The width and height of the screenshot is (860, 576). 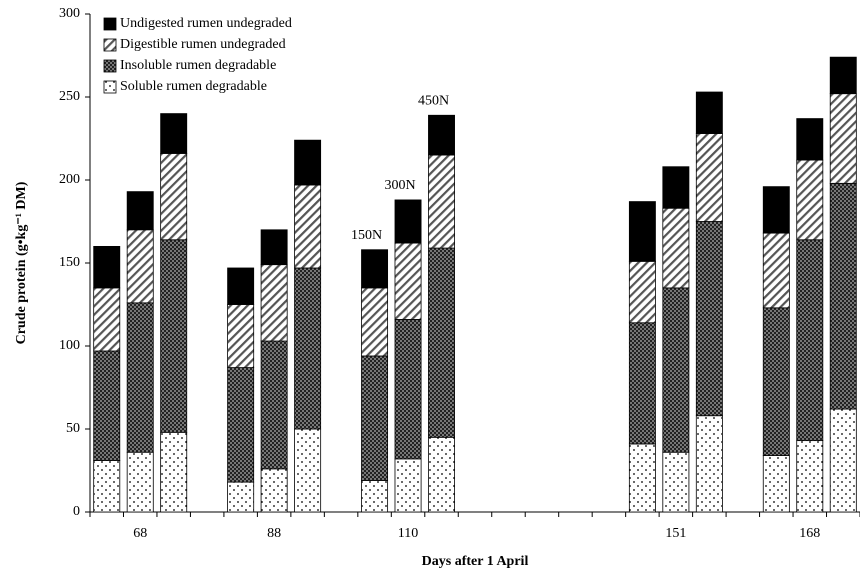 What do you see at coordinates (206, 23) in the screenshot?
I see `legend-label: Undigested rumen undegraded` at bounding box center [206, 23].